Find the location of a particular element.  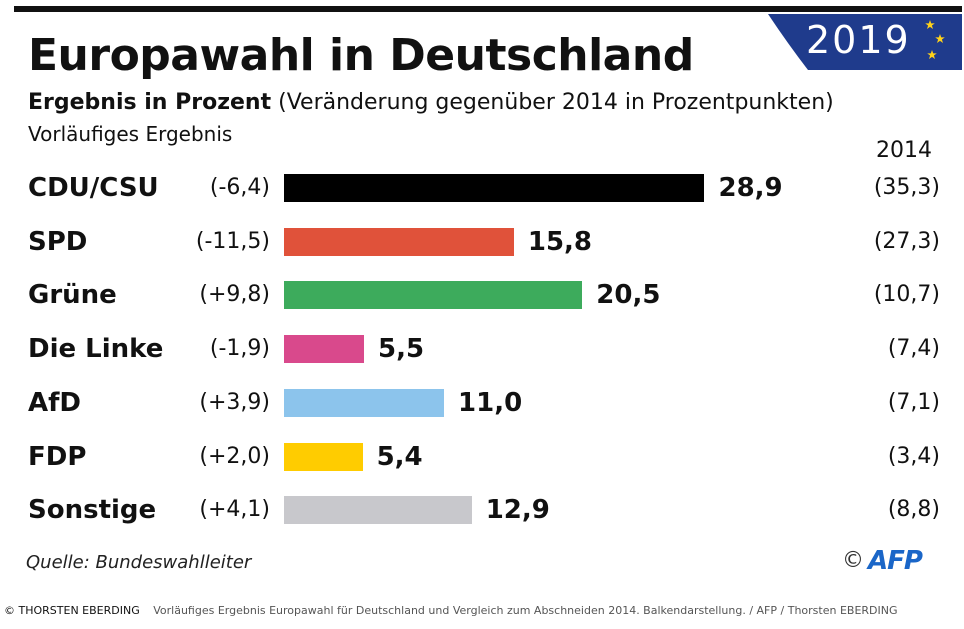

badge-year: 2019 is located at coordinates (858, 40).